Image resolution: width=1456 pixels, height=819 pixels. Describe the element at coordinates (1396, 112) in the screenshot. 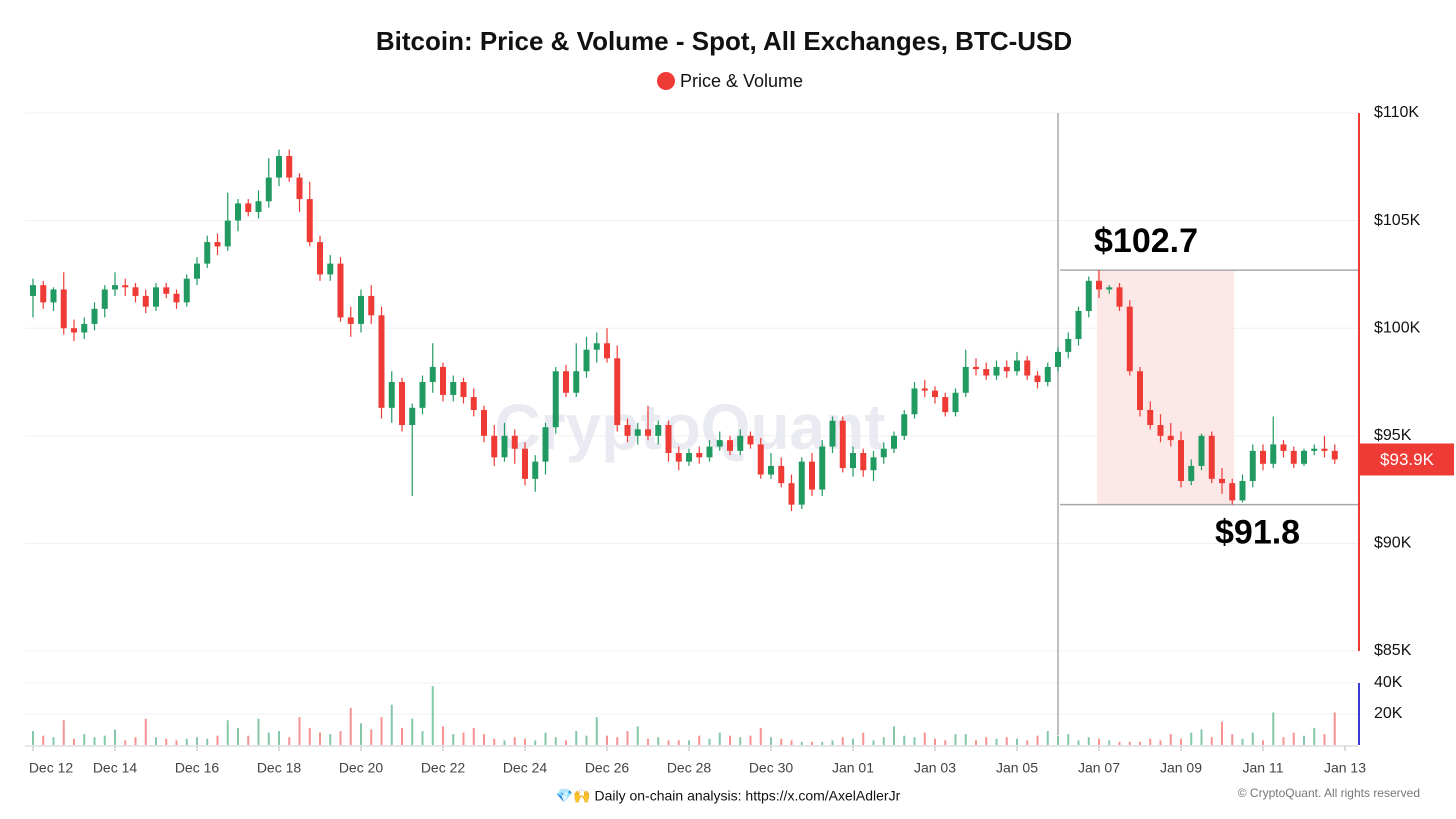

I see `y-tick-label: $110K` at that location.